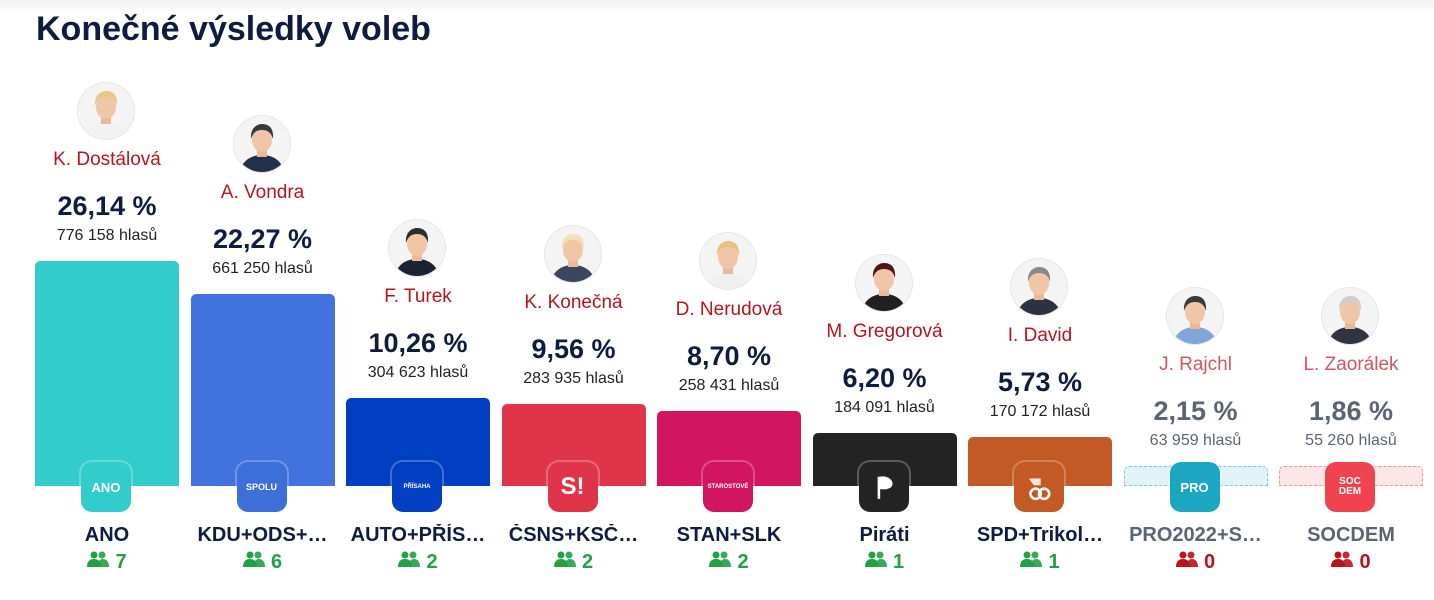 This screenshot has height=600, width=1434. I want to click on turek-portrait-icon, so click(417, 247).